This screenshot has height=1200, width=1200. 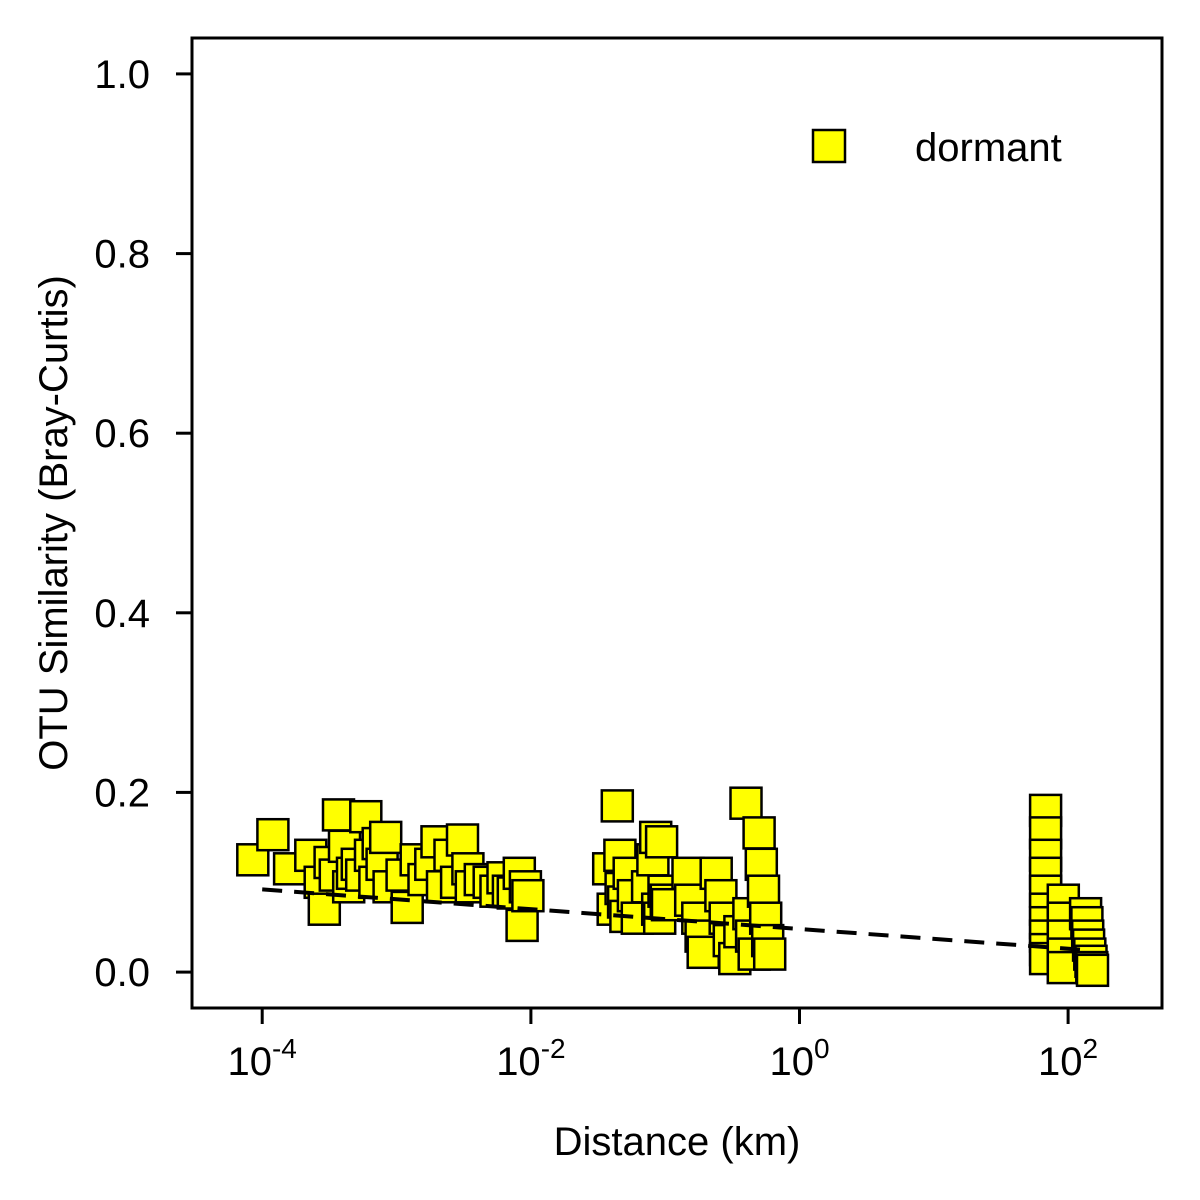 What do you see at coordinates (122, 75) in the screenshot?
I see `y-tick-label: 1.0` at bounding box center [122, 75].